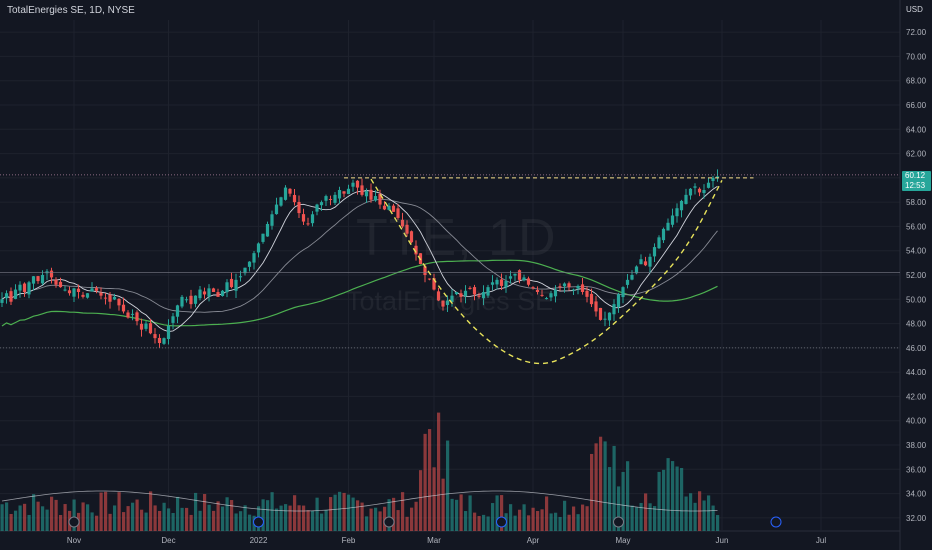 This screenshot has width=932, height=550. What do you see at coordinates (71, 10) in the screenshot?
I see `chart-title: TotalEnergies SE, 1D, NYSE` at bounding box center [71, 10].